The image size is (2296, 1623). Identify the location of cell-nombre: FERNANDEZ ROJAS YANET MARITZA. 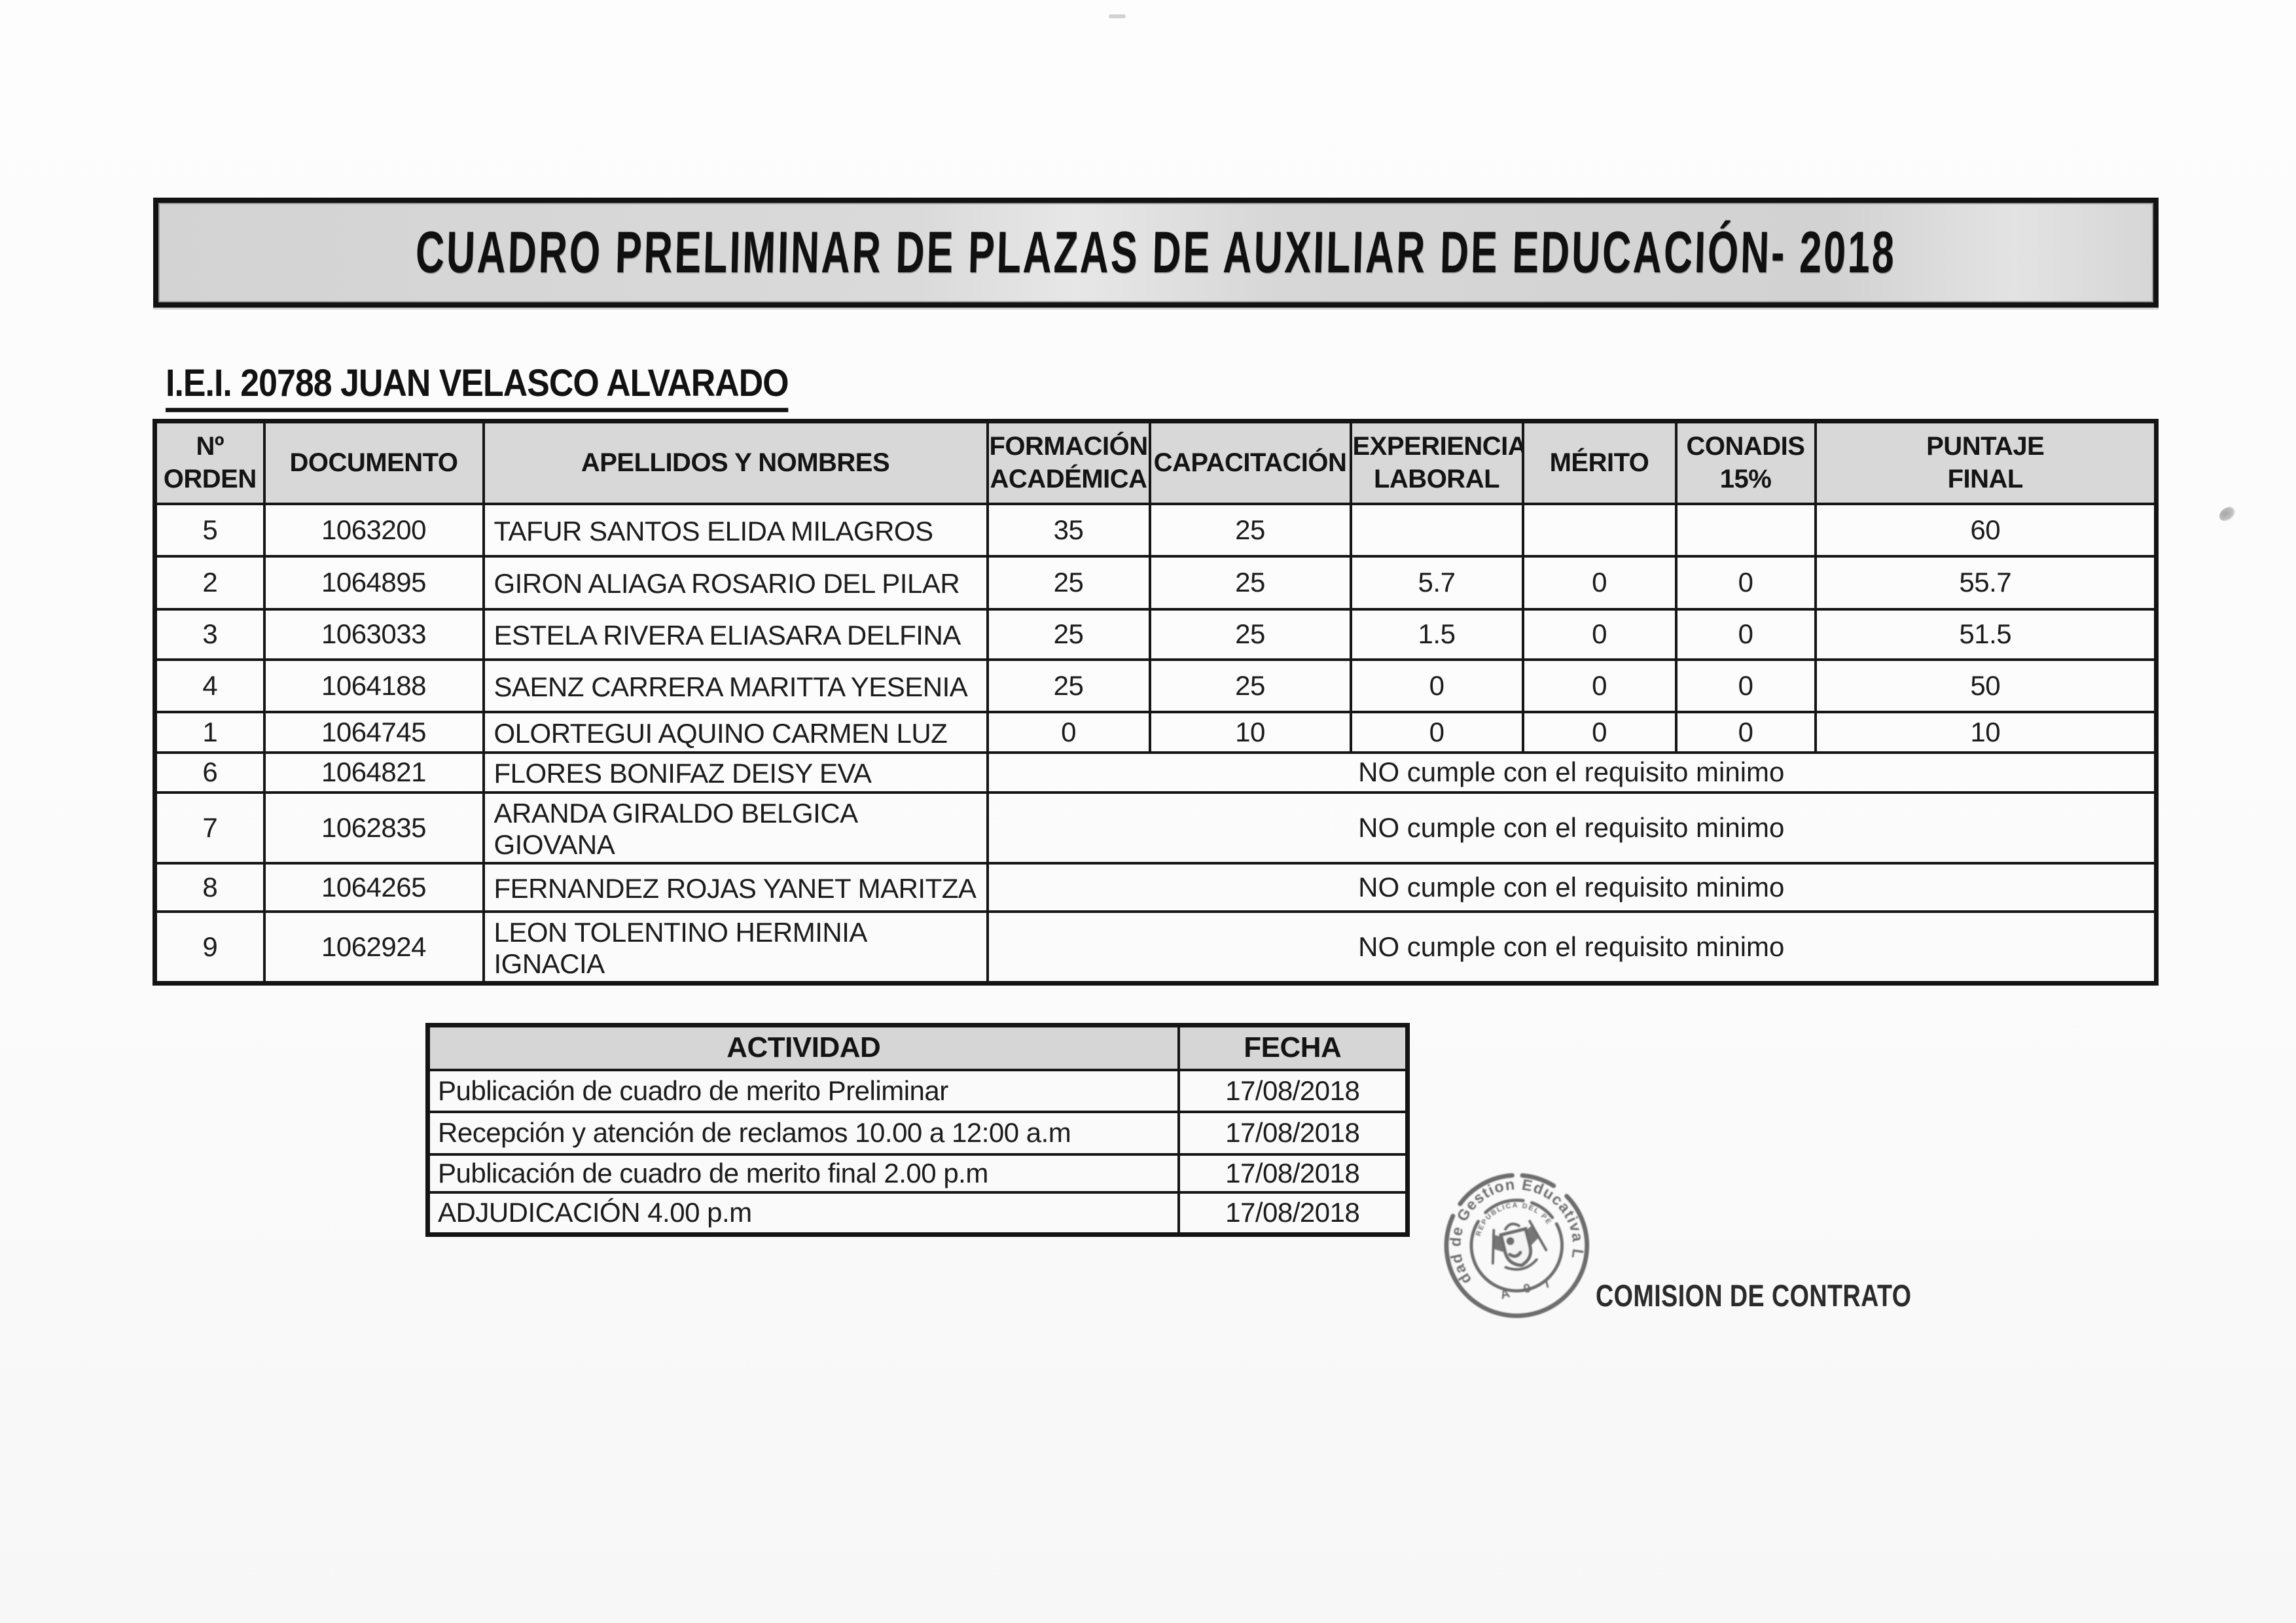
(735, 887).